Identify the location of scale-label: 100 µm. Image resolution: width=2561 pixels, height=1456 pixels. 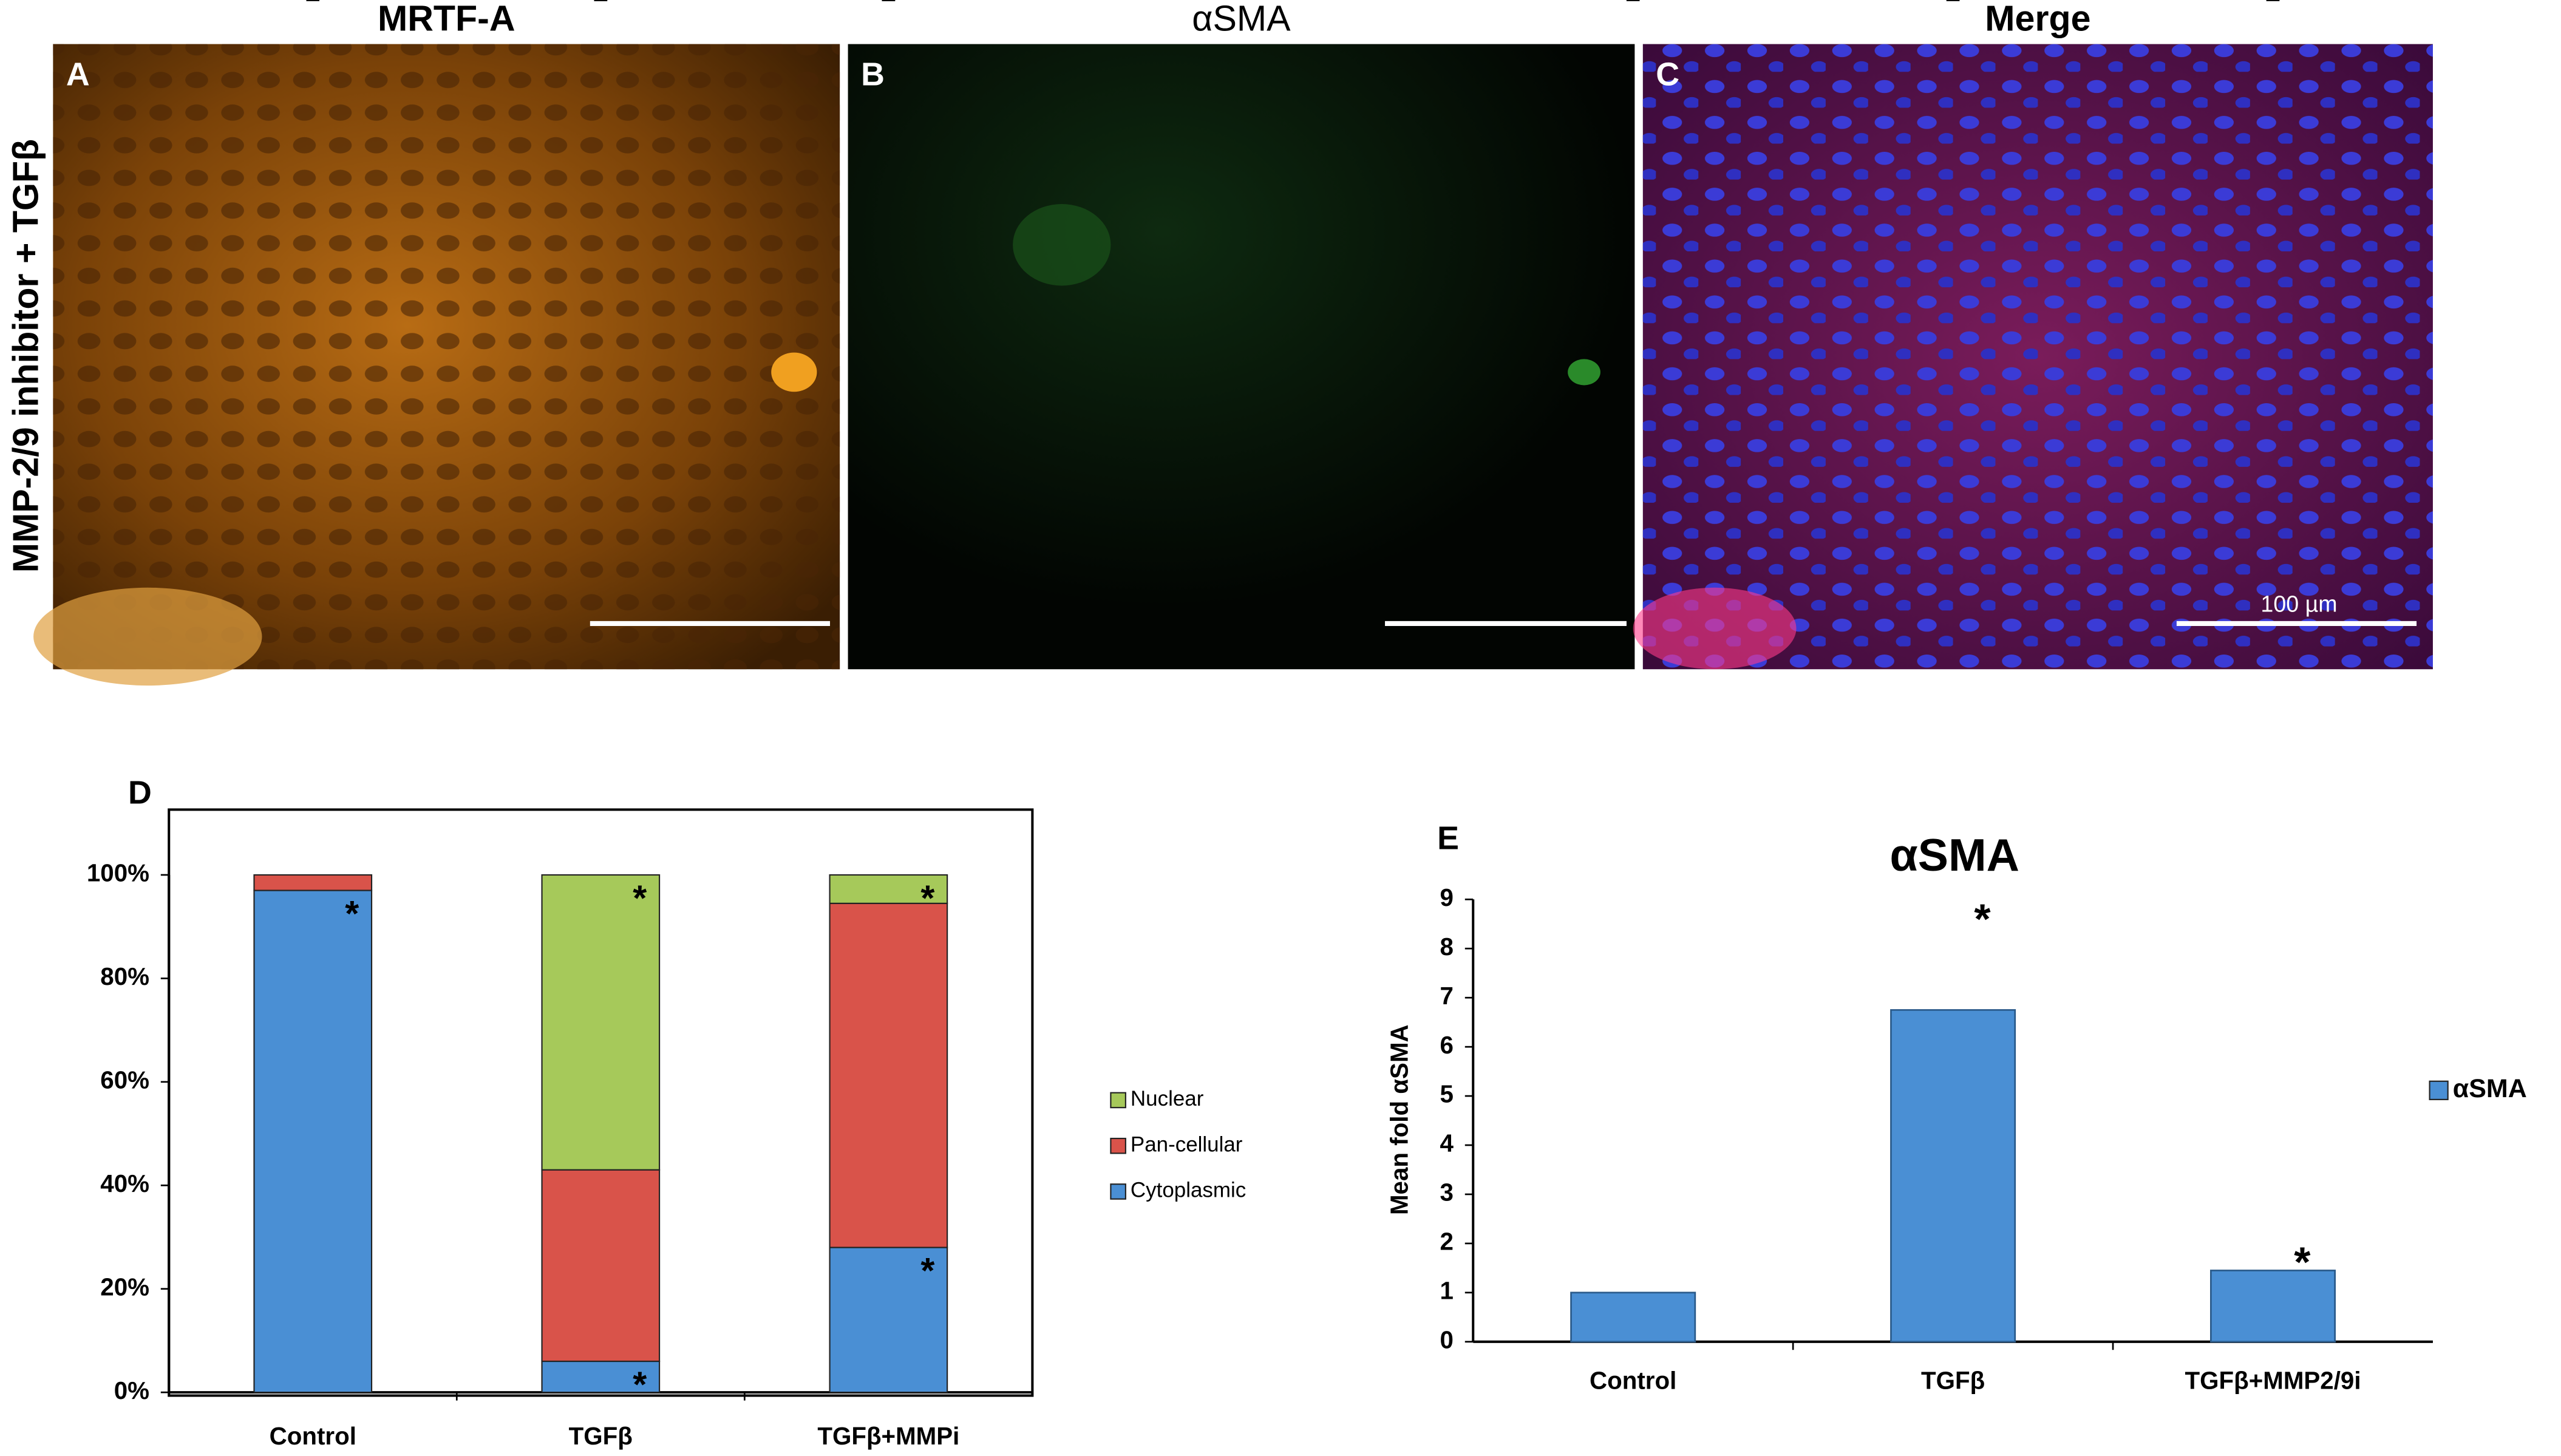
(2299, 603).